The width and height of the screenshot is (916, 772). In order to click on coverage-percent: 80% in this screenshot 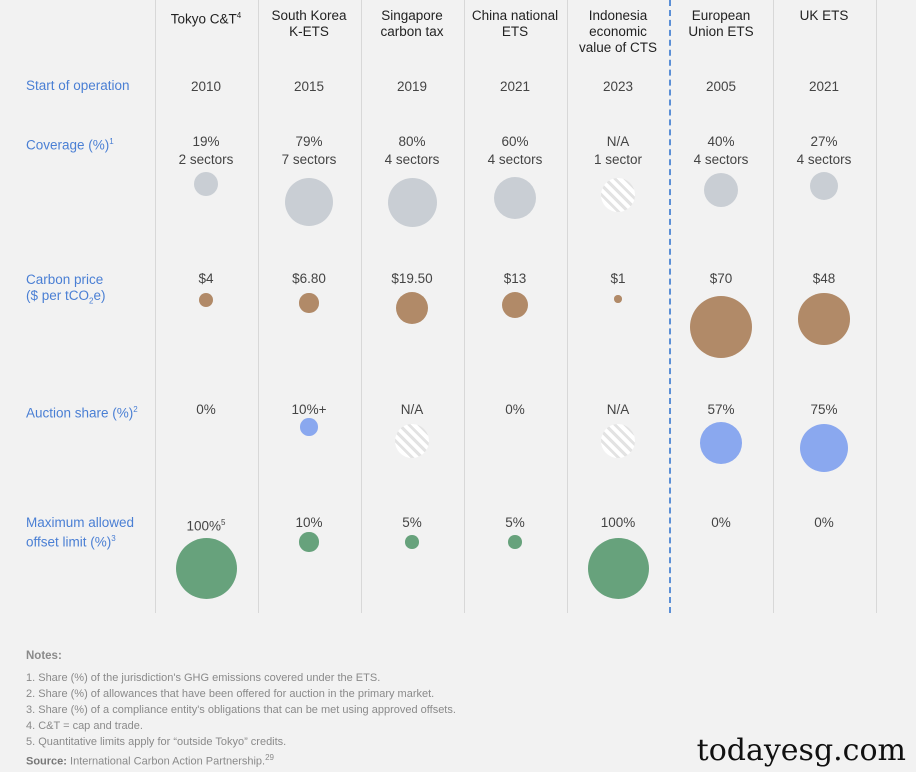, I will do `click(412, 141)`.